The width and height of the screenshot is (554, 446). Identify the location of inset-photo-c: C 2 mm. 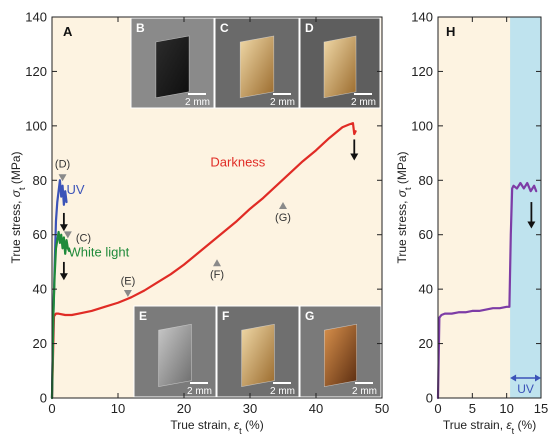
(257, 63).